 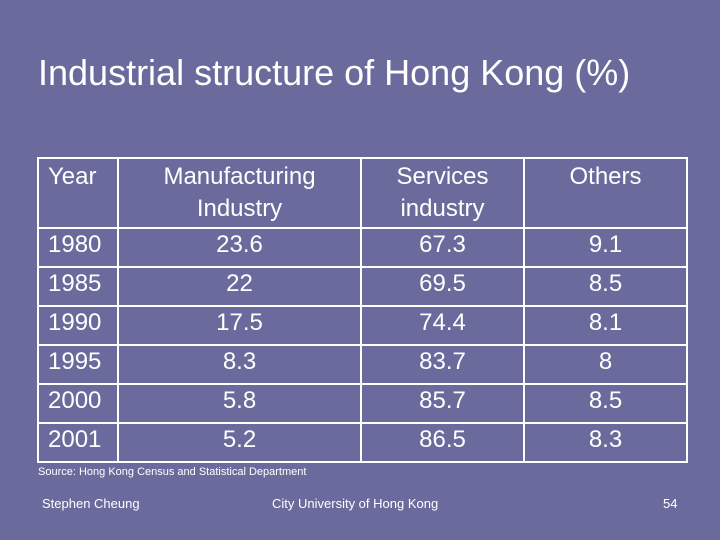 I want to click on cell-manufacturing: 5.8, so click(x=239, y=403).